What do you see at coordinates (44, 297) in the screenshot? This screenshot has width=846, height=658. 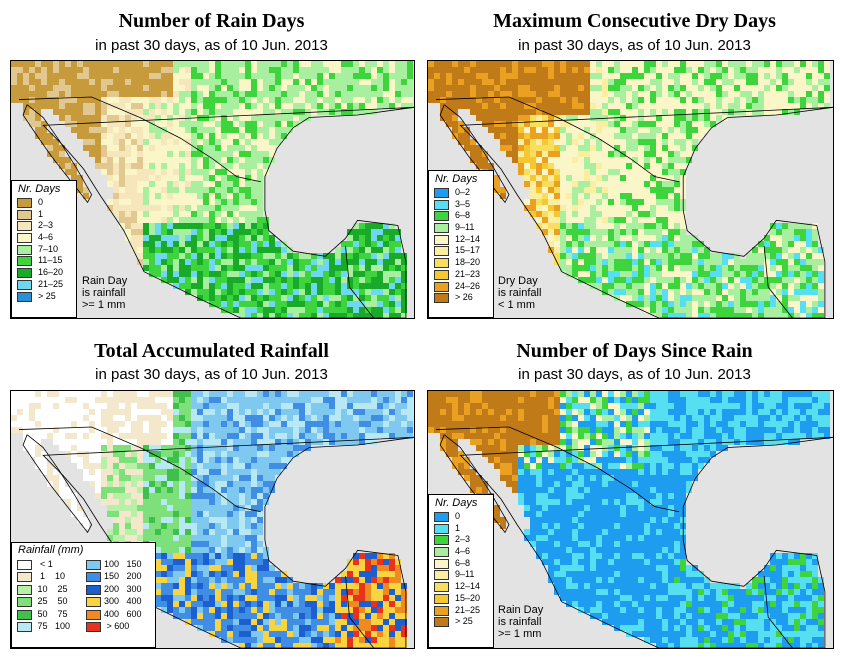 I see `legend-row: > 25` at bounding box center [44, 297].